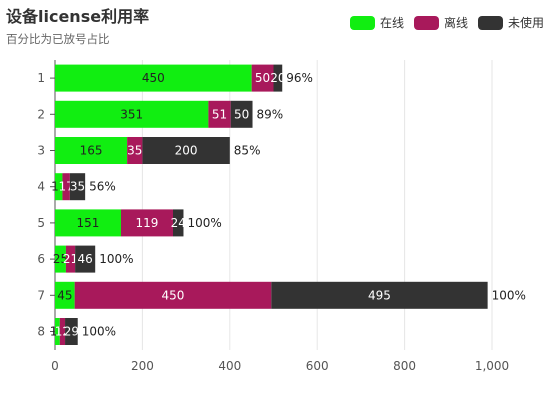 The width and height of the screenshot is (550, 420). I want to click on data-label: 24, so click(178, 223).